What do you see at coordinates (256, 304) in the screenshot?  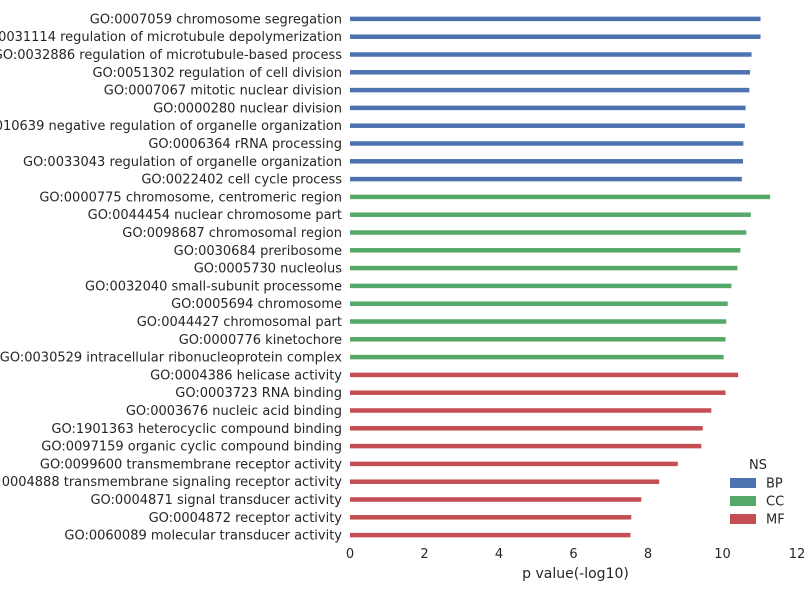 I see `category-label: GO:0005694 chromosome` at bounding box center [256, 304].